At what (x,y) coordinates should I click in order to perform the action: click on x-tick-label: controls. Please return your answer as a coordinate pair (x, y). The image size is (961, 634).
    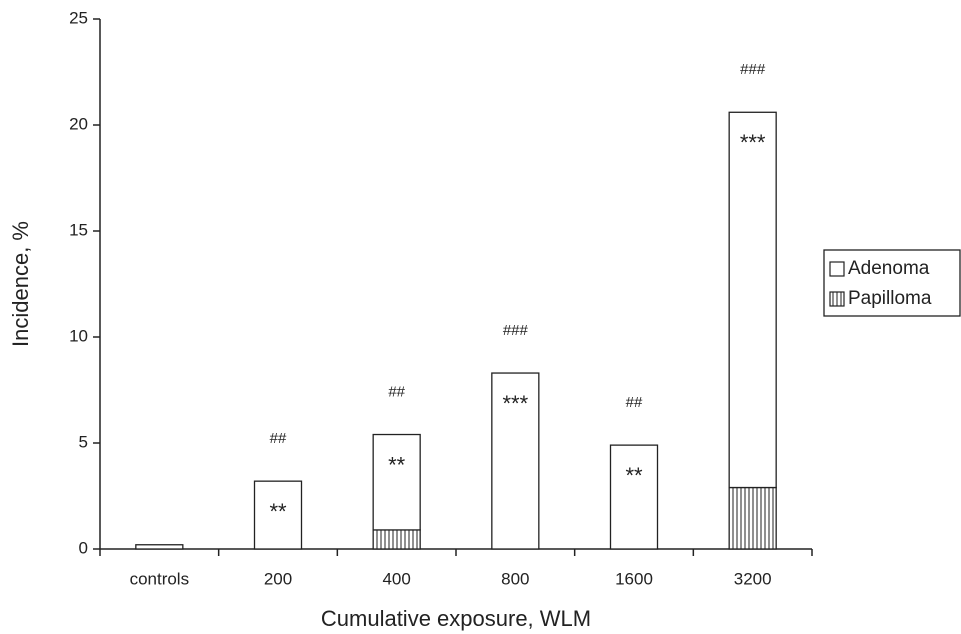
    Looking at the image, I should click on (160, 578).